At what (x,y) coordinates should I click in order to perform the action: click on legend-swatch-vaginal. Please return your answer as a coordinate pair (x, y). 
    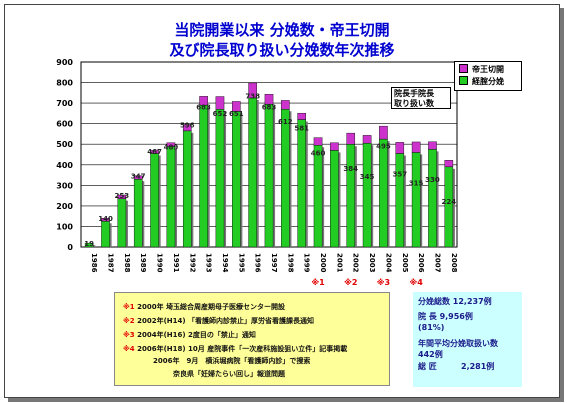
    Looking at the image, I should click on (463, 80).